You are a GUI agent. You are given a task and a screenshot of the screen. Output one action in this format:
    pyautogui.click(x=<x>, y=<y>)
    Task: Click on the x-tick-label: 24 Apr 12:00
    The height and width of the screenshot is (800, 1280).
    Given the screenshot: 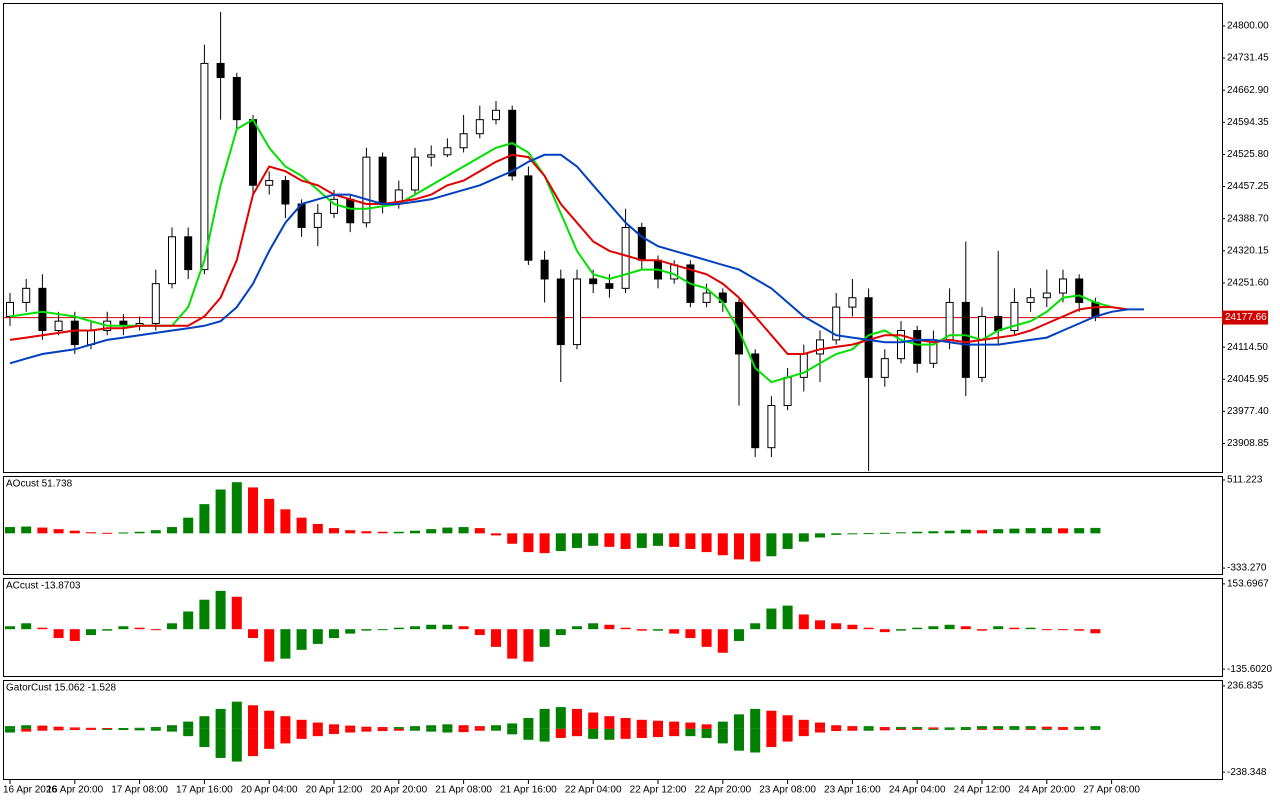 What is the action you would take?
    pyautogui.click(x=982, y=790)
    